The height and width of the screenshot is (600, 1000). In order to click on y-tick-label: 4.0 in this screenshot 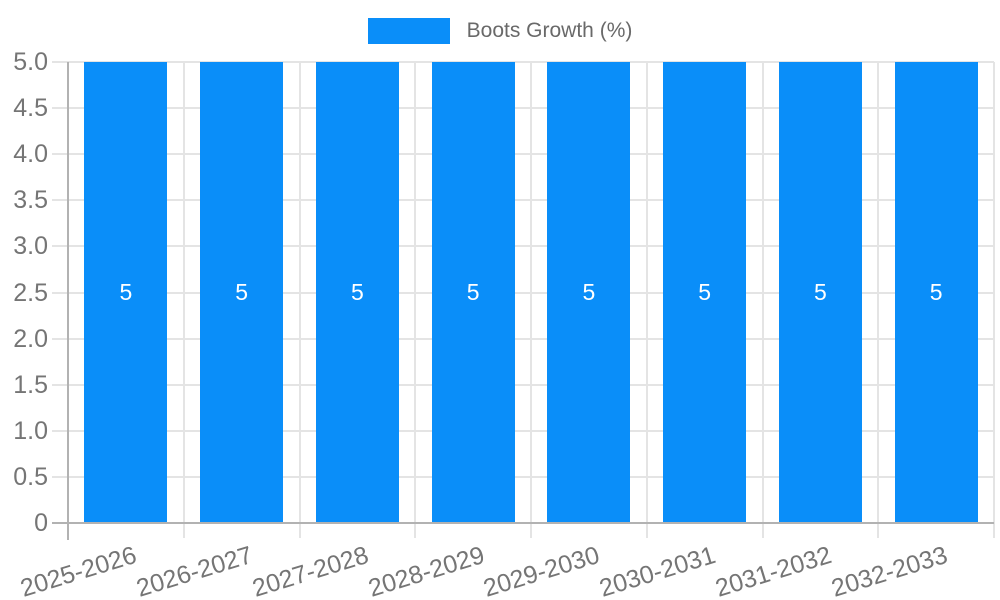, I will do `click(30, 154)`.